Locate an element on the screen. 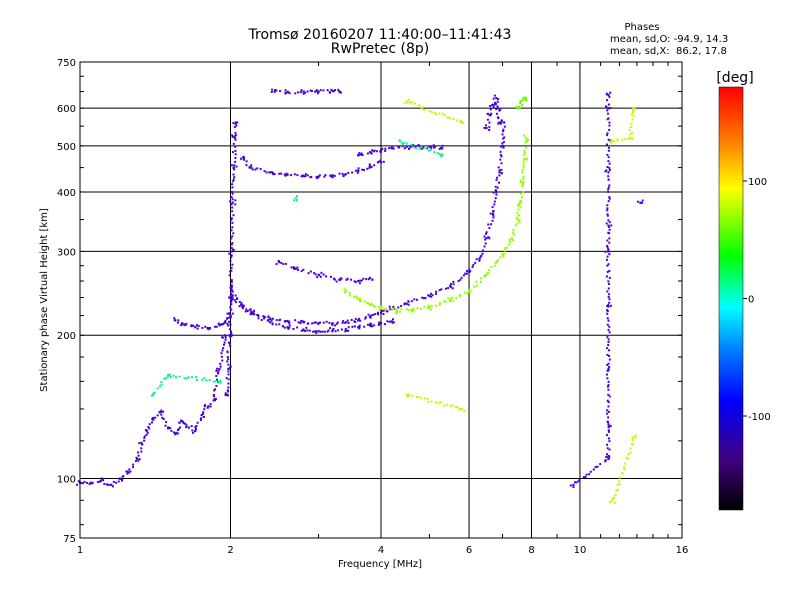 The height and width of the screenshot is (600, 800). colorbar-tick-label: 0 is located at coordinates (751, 300).